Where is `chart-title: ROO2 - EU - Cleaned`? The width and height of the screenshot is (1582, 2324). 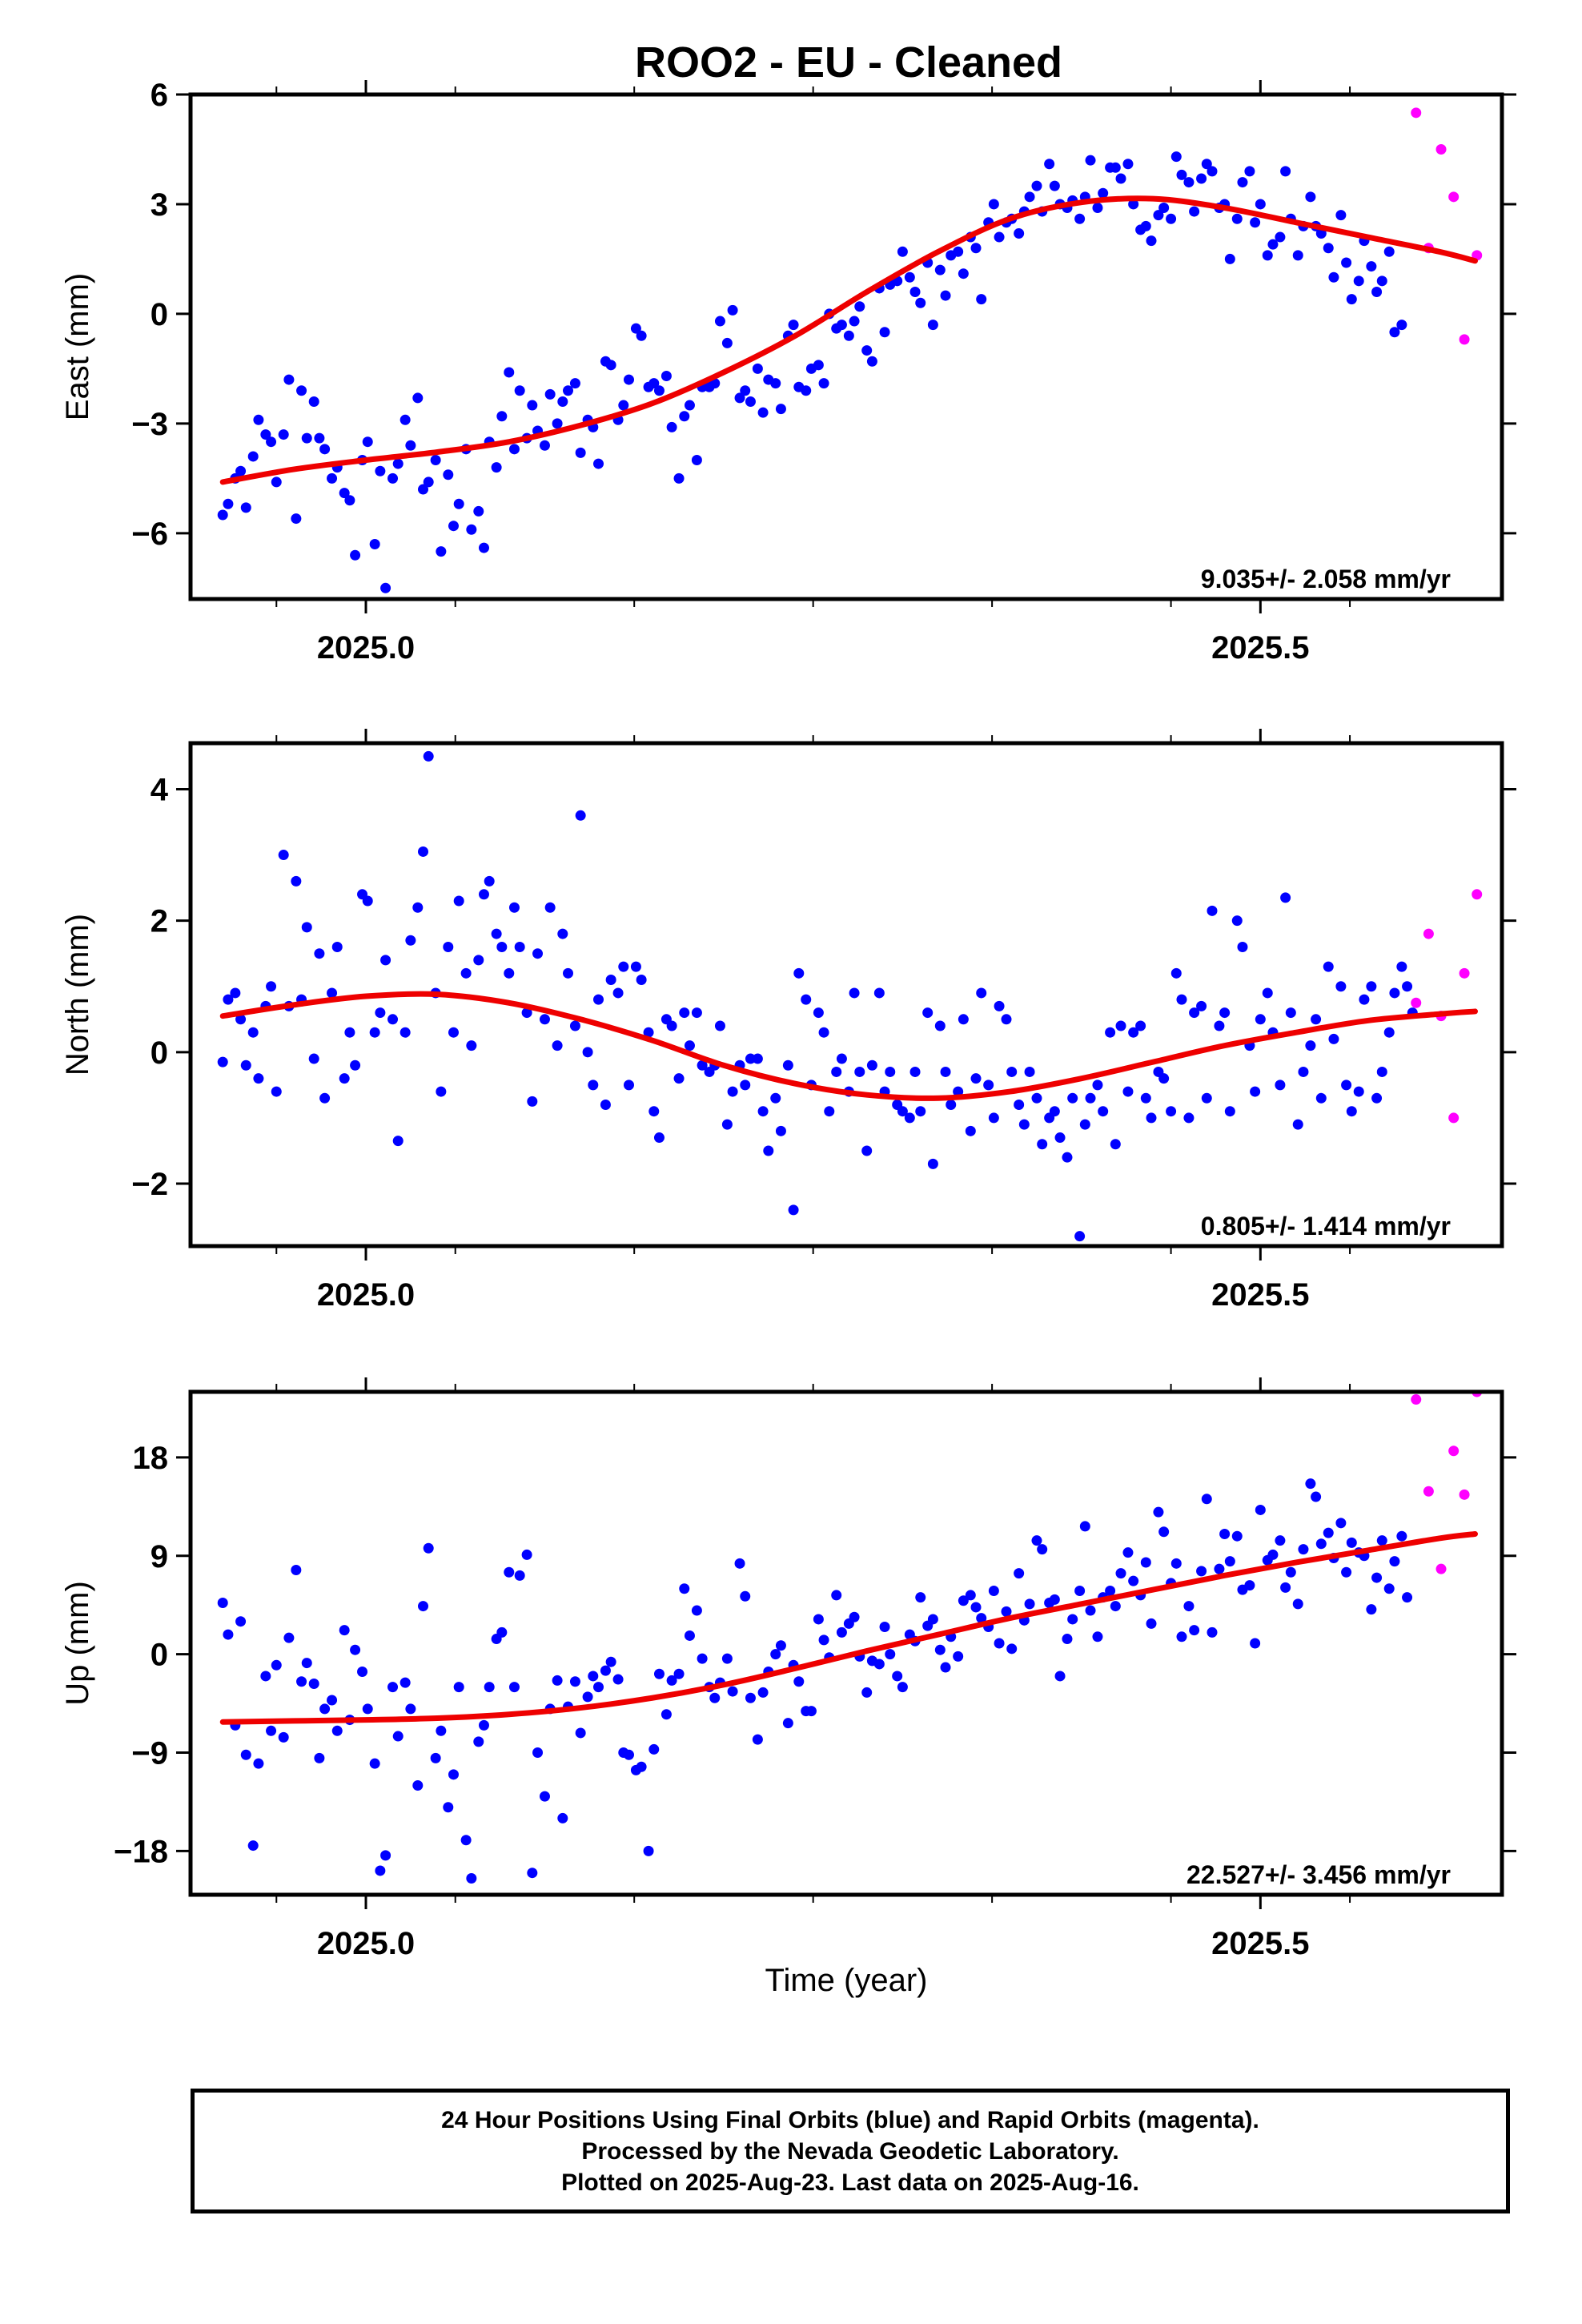 chart-title: ROO2 - EU - Cleaned is located at coordinates (848, 62).